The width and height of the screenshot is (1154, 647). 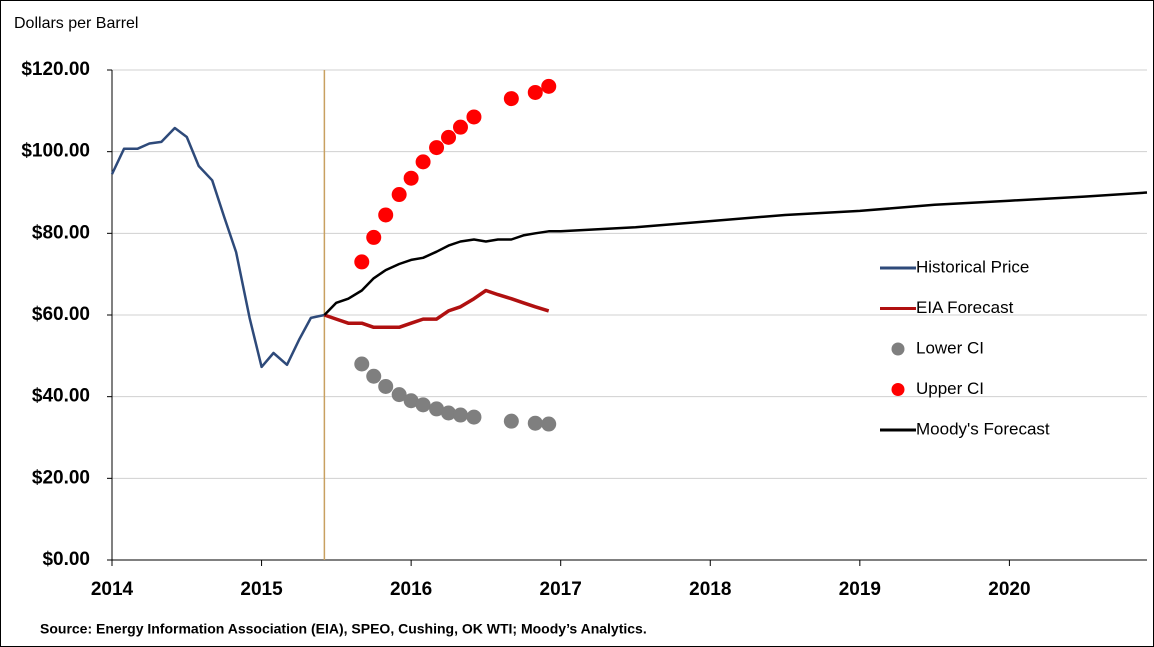 What do you see at coordinates (710, 589) in the screenshot?
I see `x-tick-label: 2018` at bounding box center [710, 589].